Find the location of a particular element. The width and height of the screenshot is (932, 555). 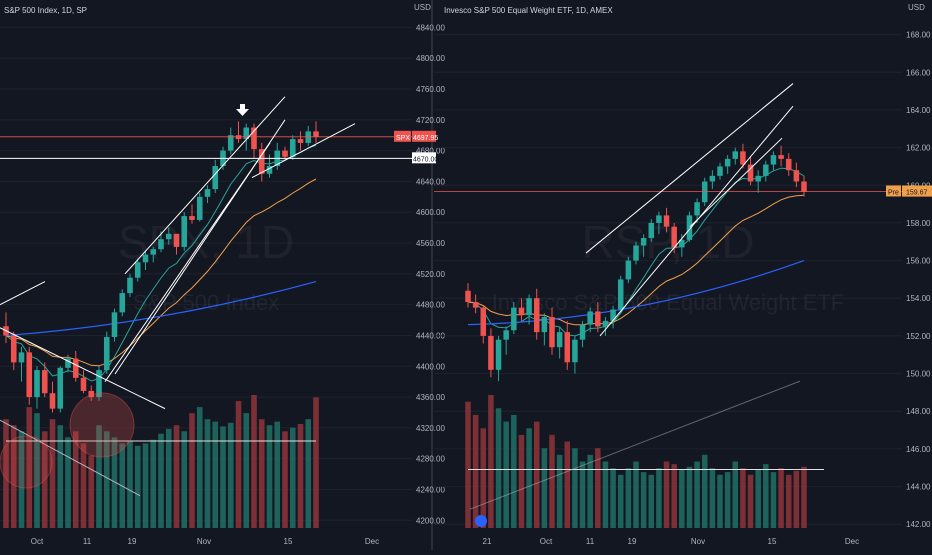

y-tick-label: 4360.00 is located at coordinates (430, 397).